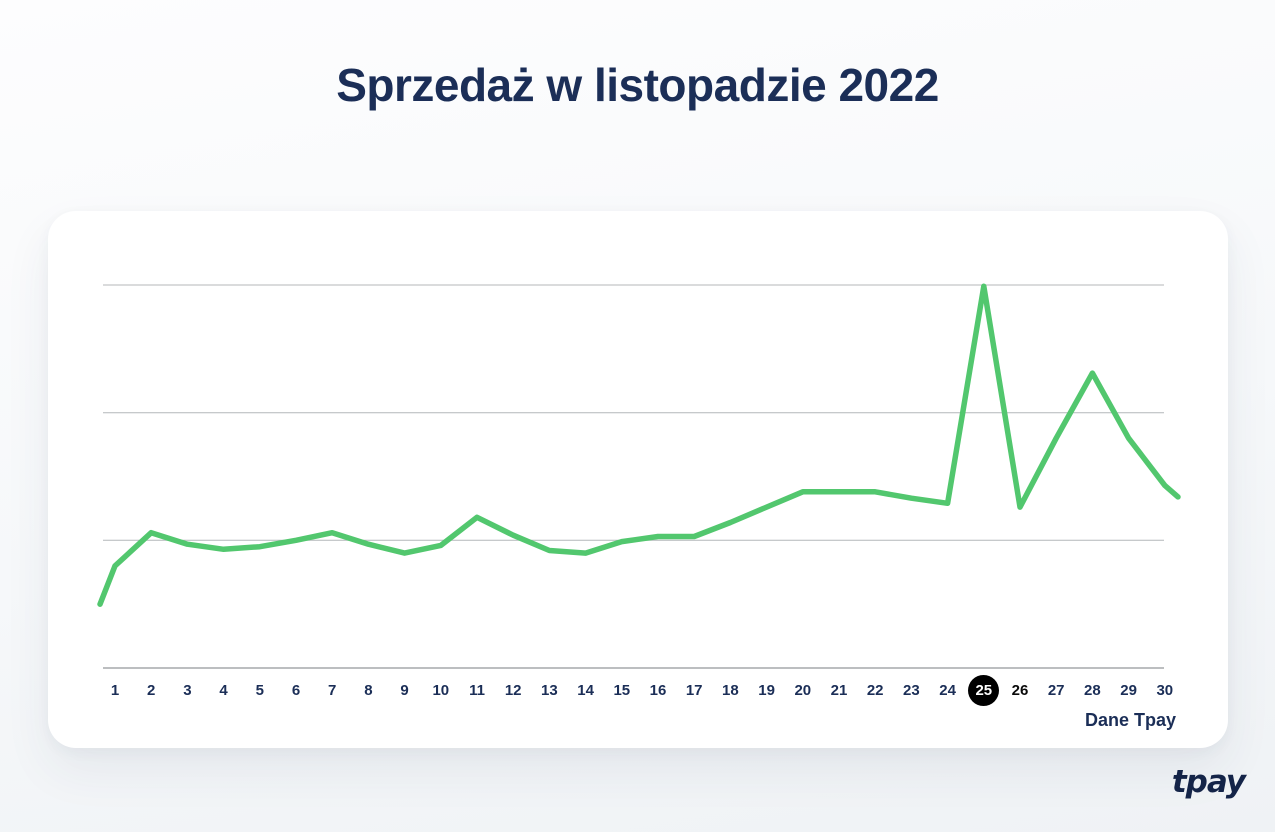  What do you see at coordinates (1208, 782) in the screenshot?
I see `tpay-logo: tpay` at bounding box center [1208, 782].